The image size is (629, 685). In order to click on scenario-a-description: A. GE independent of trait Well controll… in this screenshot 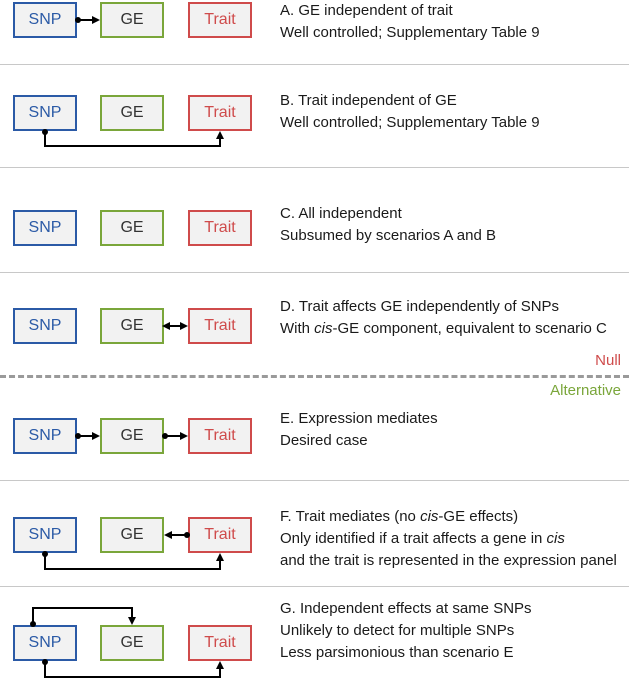, I will do `click(410, 22)`.